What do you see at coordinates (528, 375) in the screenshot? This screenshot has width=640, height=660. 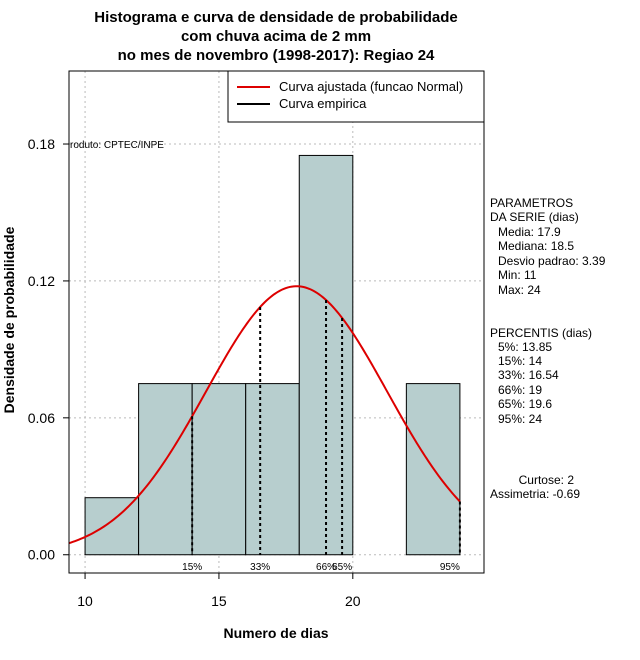 I see `percentil-33: 33%: 16.54` at bounding box center [528, 375].